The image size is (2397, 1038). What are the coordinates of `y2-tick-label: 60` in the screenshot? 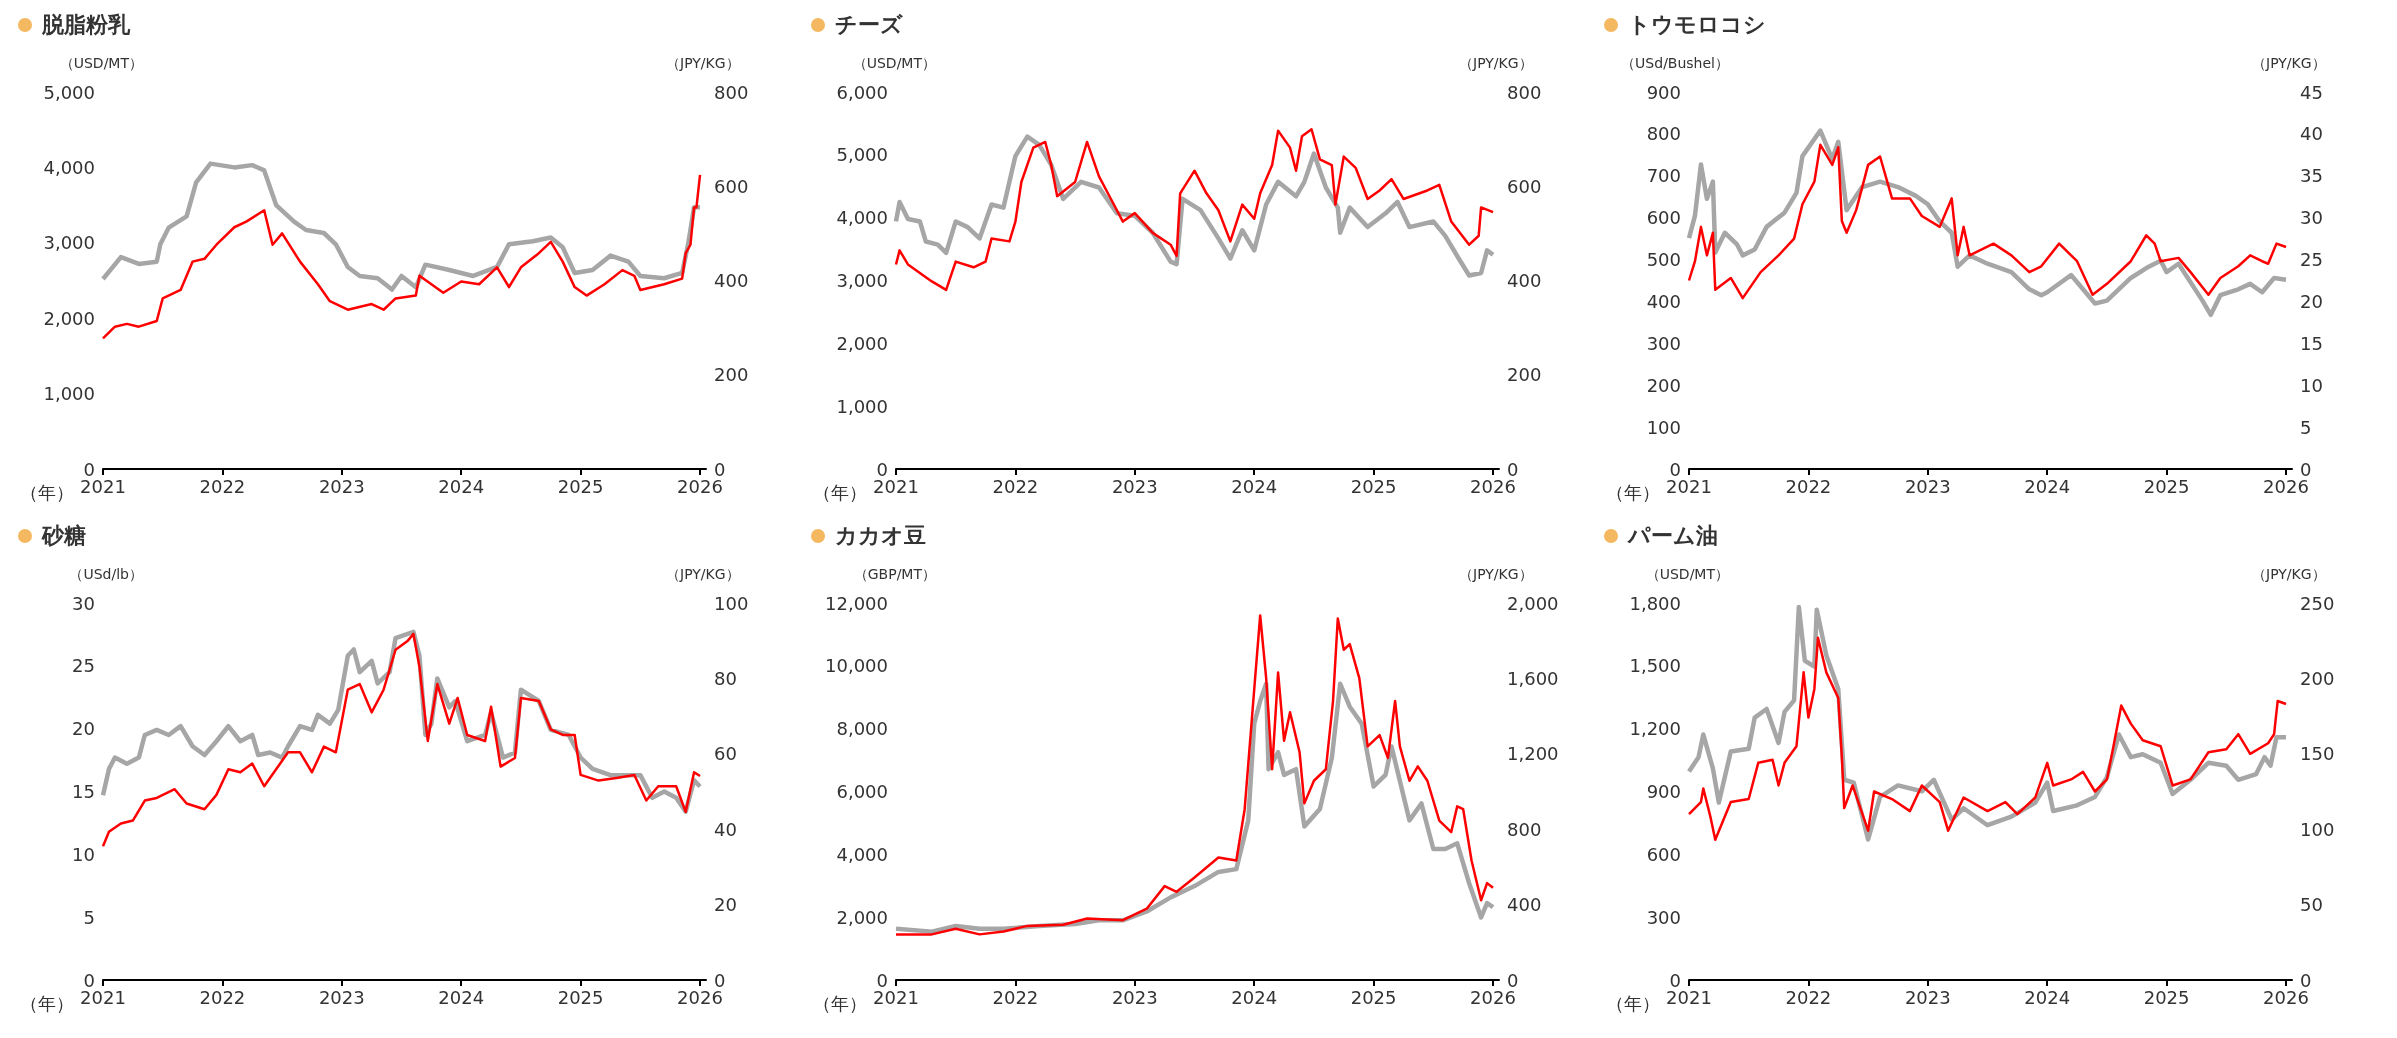 It's located at (725, 754).